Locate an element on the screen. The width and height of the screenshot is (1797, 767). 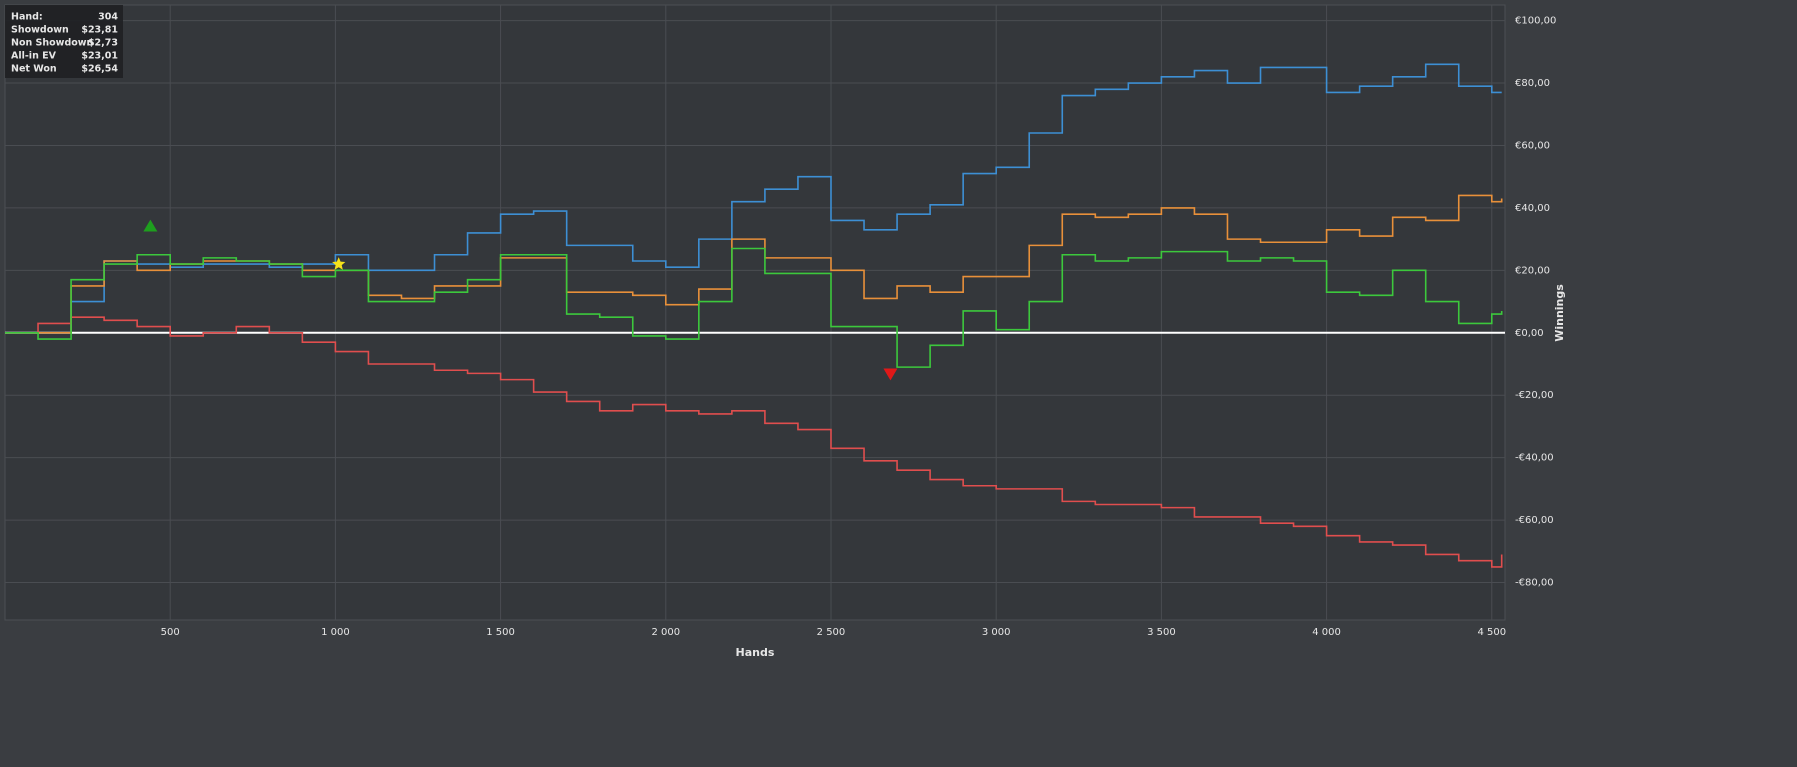
series-line is located at coordinates (754, 307).